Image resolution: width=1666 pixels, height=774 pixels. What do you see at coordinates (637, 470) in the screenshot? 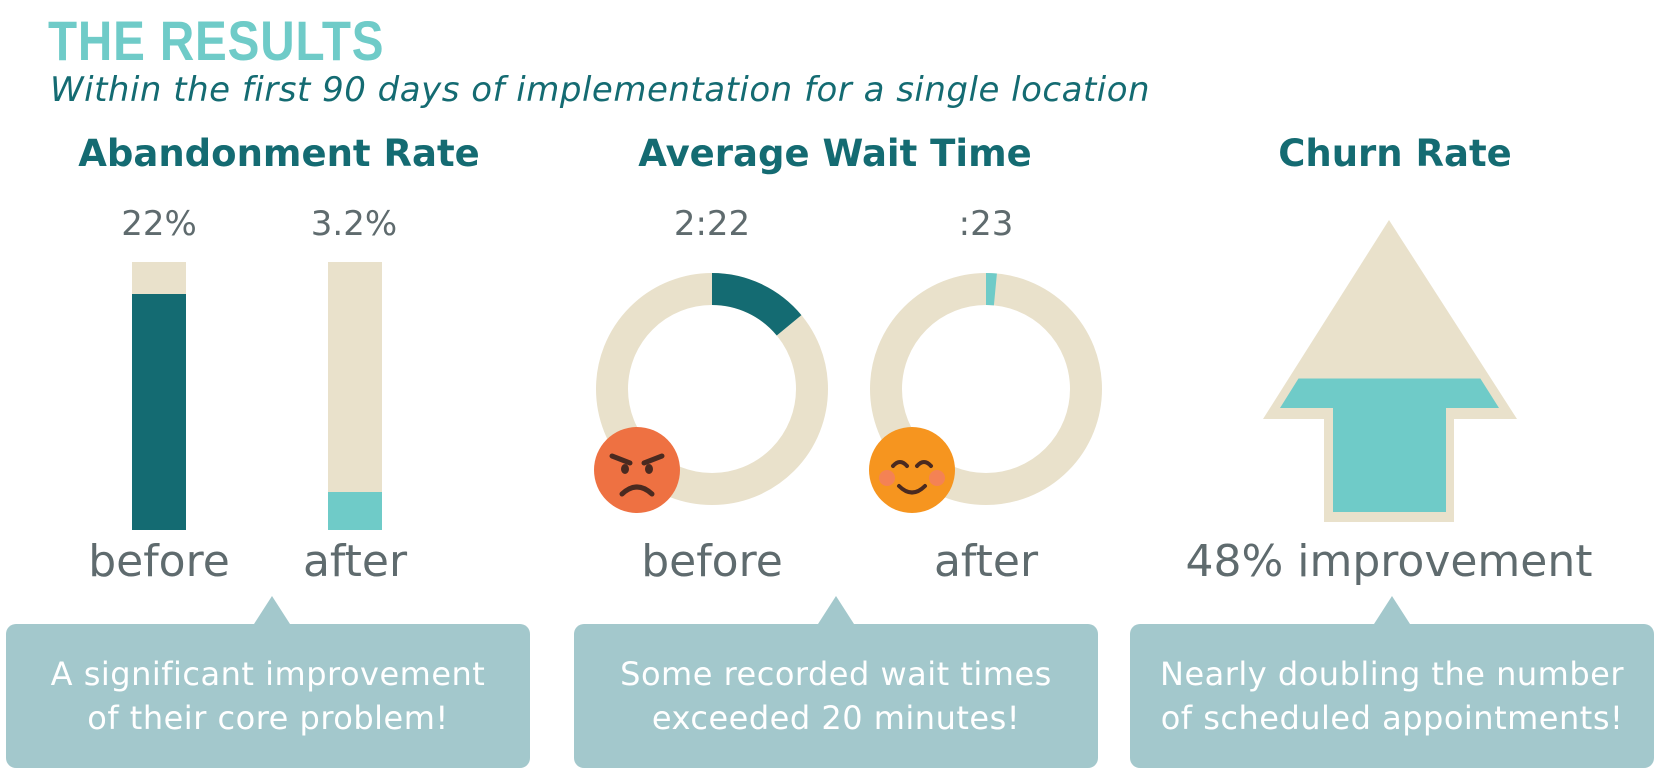
I see `angry-face-icon` at bounding box center [637, 470].